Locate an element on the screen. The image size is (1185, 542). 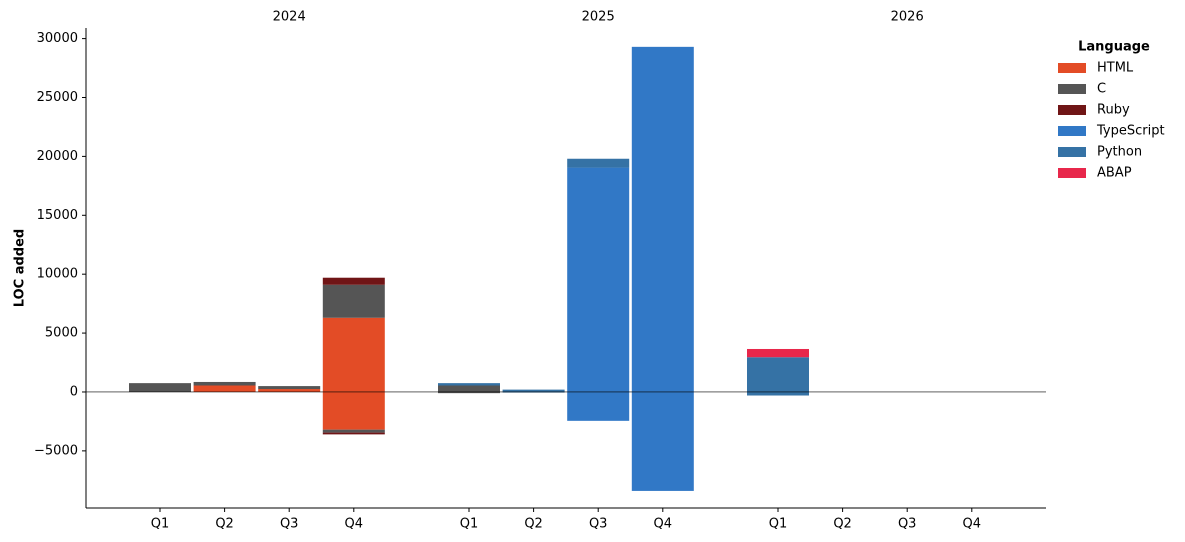
y-tick-label: −5000 is located at coordinates (56, 450).